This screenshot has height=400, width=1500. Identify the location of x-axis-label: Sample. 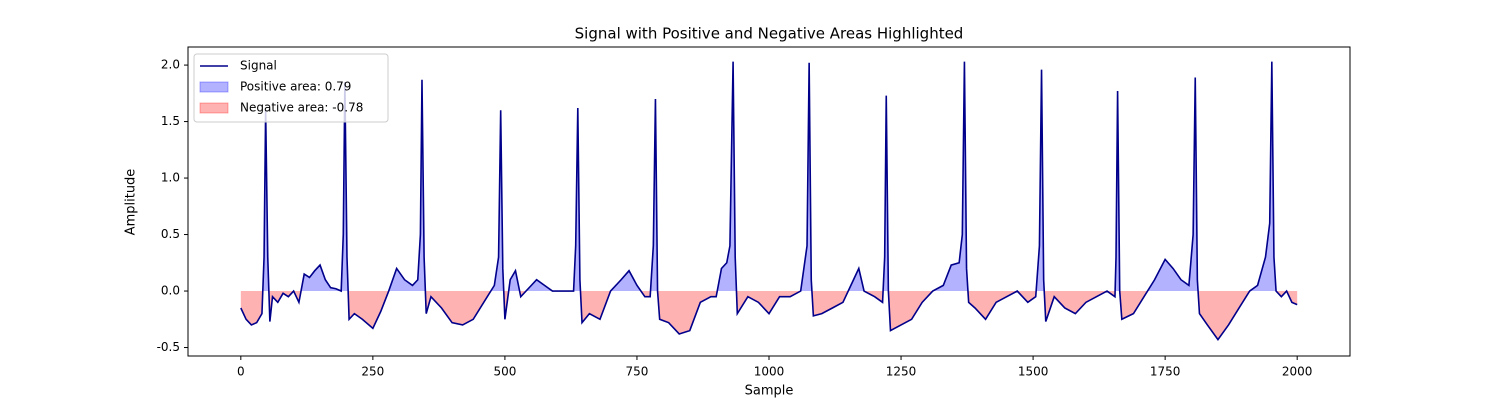
(769, 391).